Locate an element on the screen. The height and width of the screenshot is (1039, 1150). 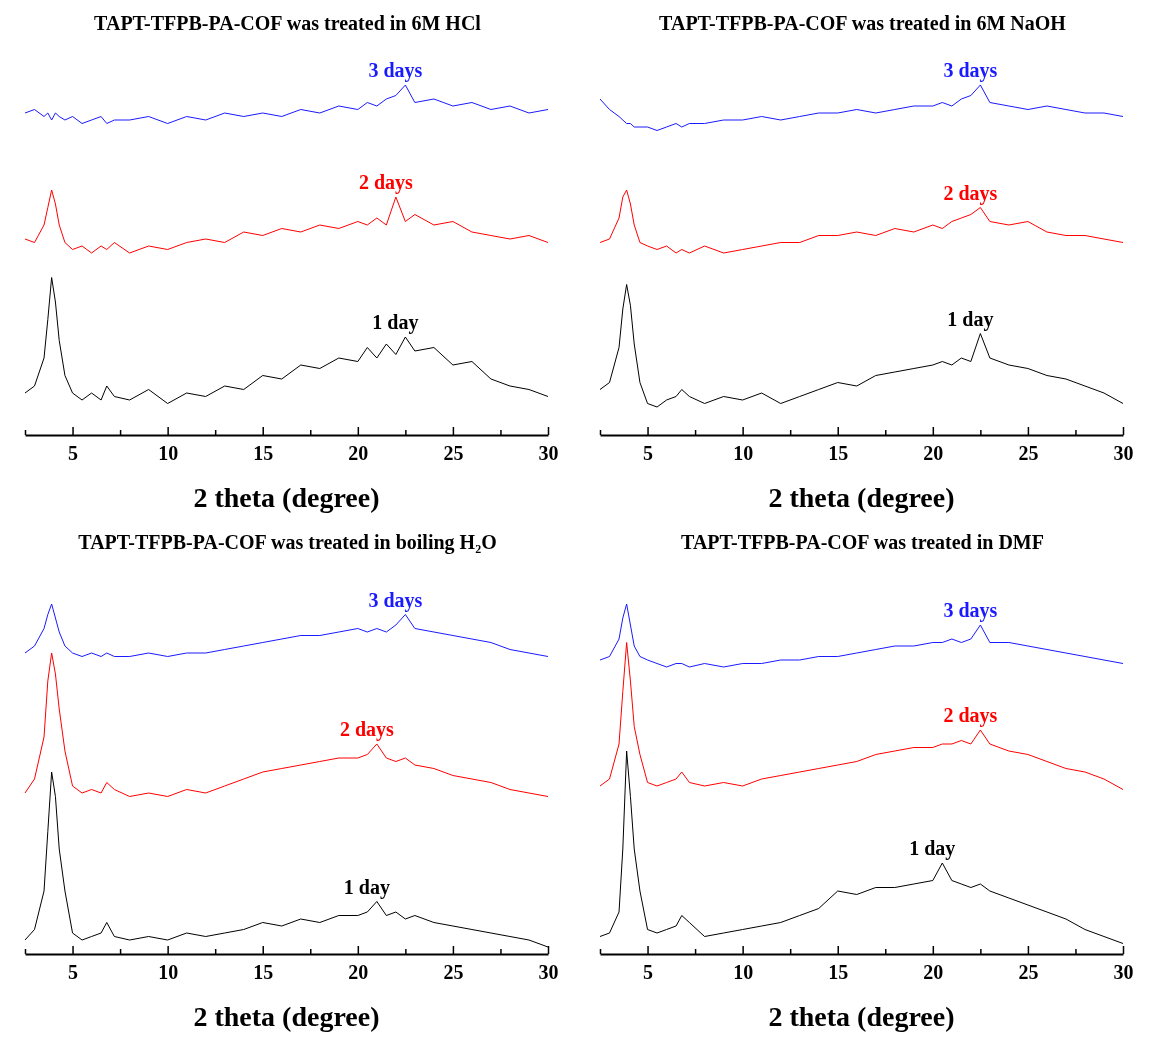
chart-title: TAPT-TFPB-PA-COF was treated in 6M HCl is located at coordinates (288, 23).